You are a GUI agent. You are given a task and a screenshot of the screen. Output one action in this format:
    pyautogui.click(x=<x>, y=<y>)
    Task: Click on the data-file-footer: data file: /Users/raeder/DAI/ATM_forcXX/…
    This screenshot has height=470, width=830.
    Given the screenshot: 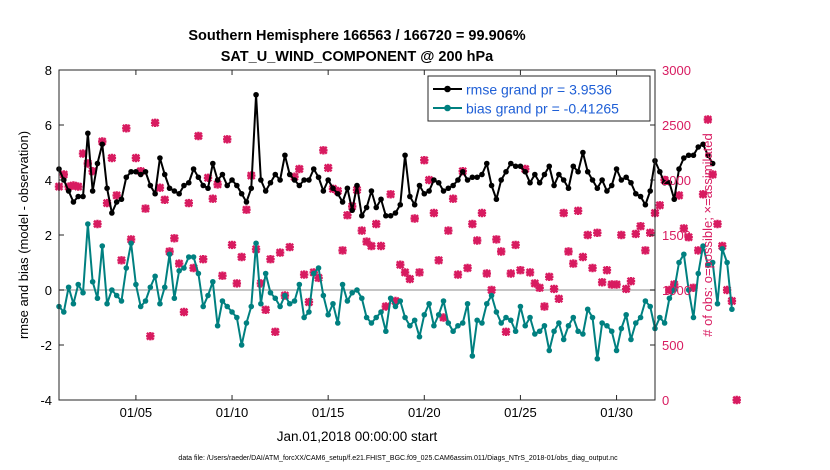 What is the action you would take?
    pyautogui.click(x=398, y=458)
    